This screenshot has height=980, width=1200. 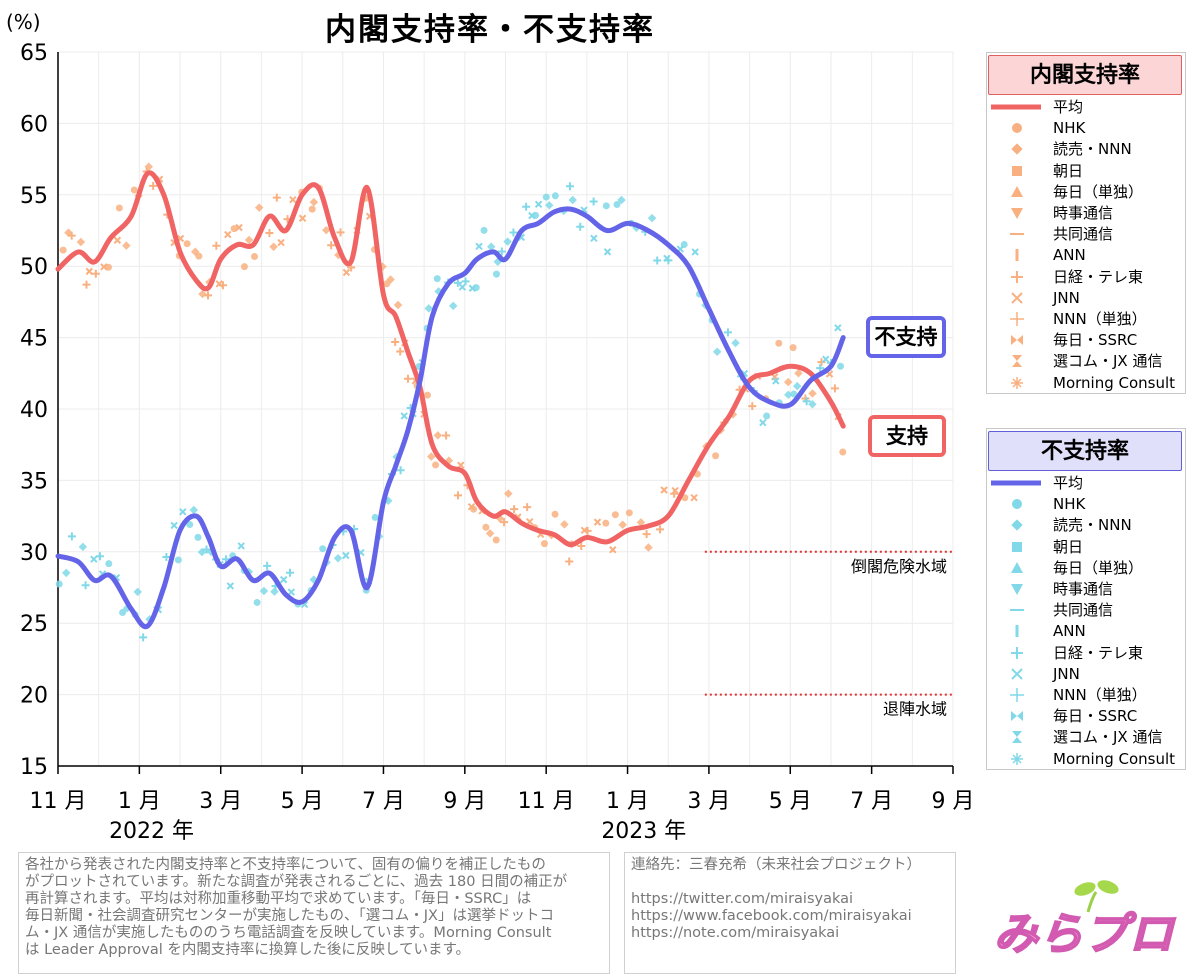 I want to click on sprout-icon, so click(x=1096, y=896).